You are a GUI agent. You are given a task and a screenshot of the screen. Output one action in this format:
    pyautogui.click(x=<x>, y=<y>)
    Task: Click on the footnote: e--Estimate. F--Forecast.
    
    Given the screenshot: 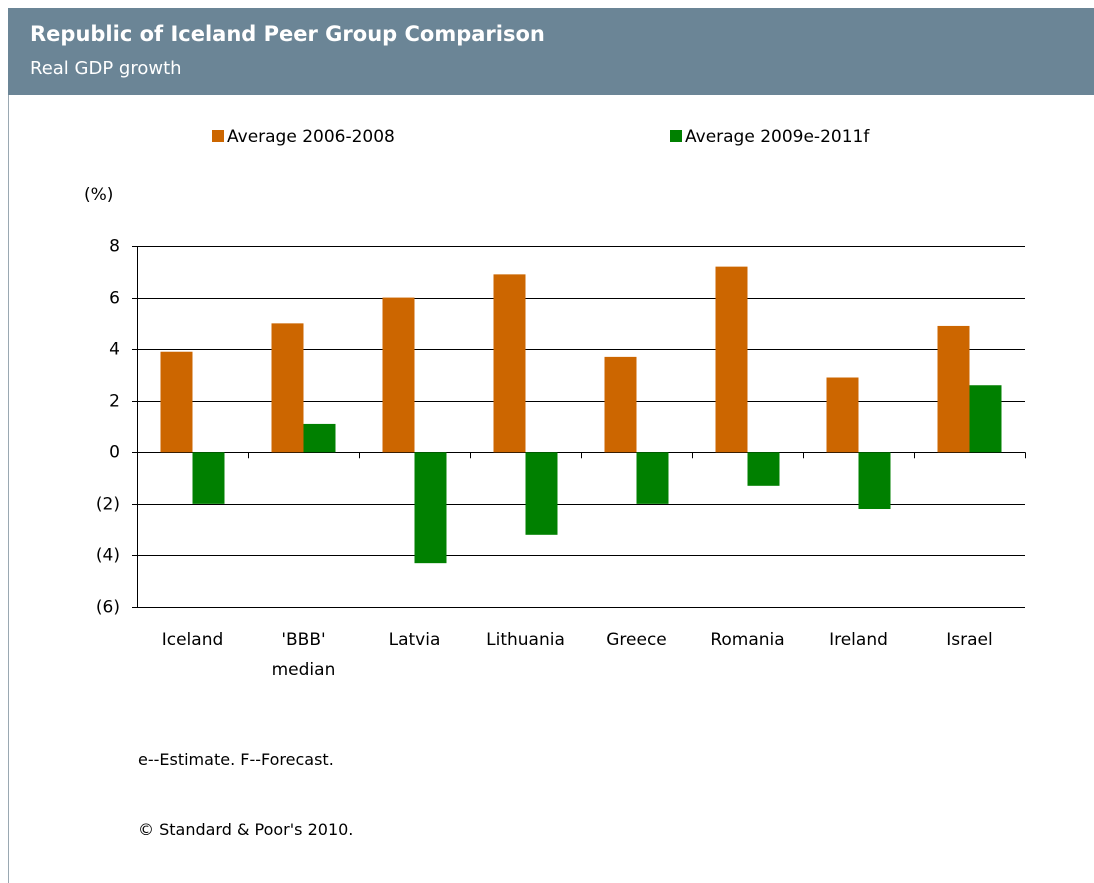 What is the action you would take?
    pyautogui.click(x=236, y=759)
    